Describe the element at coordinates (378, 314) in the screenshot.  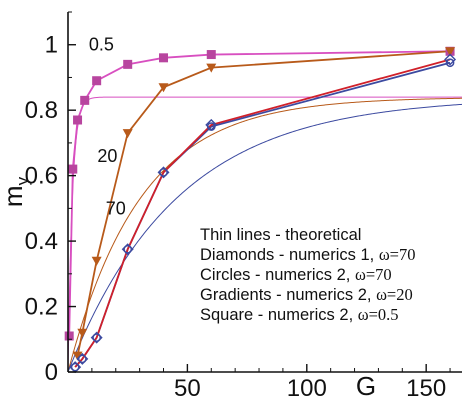
I see `legend-entry-omega: ω=0.5` at that location.